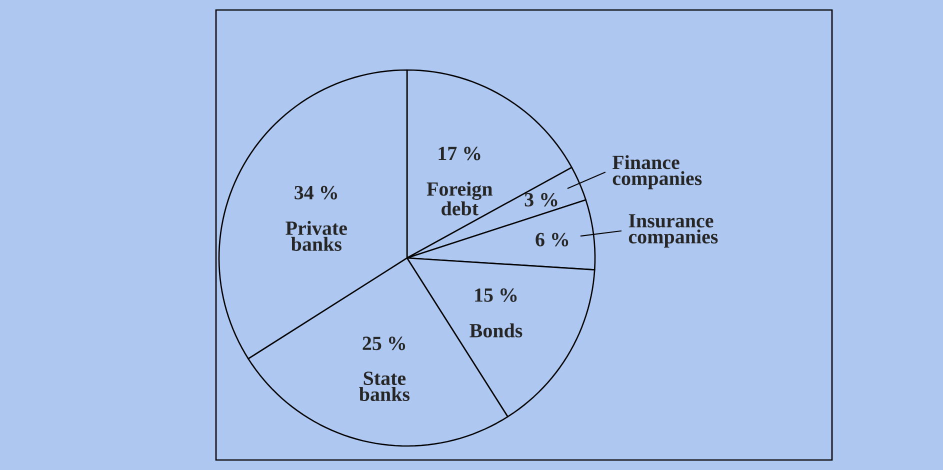 The width and height of the screenshot is (943, 470). Describe the element at coordinates (552, 239) in the screenshot. I see `data-label: 6 %` at that location.